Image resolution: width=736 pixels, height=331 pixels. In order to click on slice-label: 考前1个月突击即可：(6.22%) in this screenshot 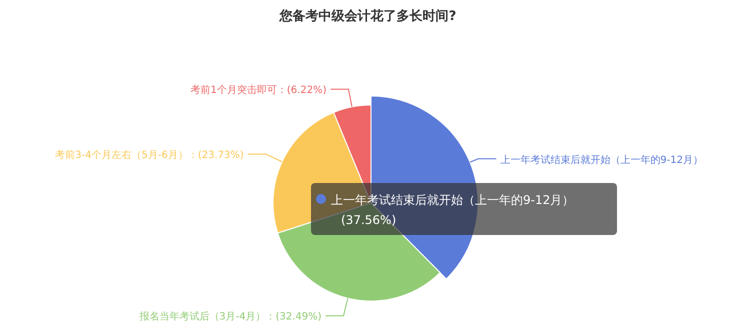, I will do `click(258, 90)`.